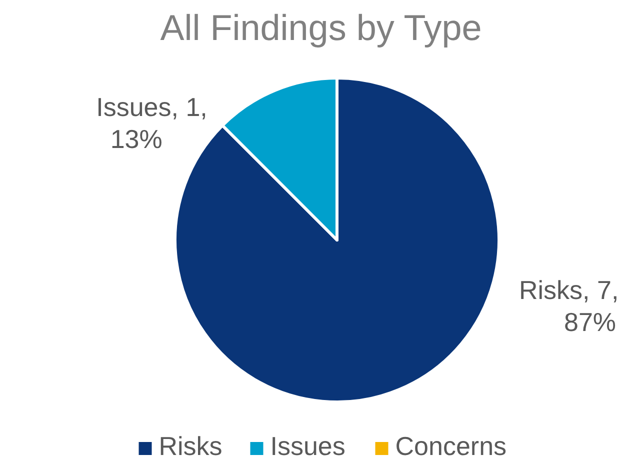 Image resolution: width=642 pixels, height=473 pixels. I want to click on legend-label: Concerns, so click(451, 446).